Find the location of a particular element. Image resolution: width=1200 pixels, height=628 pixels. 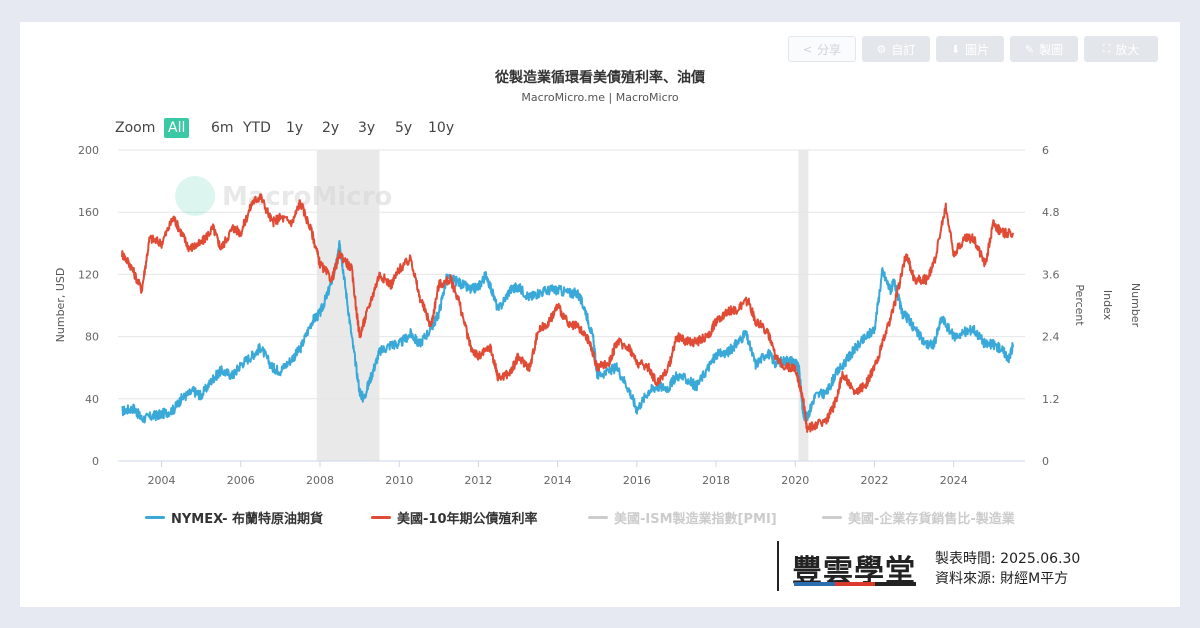

legend-label-yield: 美國-10年期公債殖利率 is located at coordinates (467, 519).